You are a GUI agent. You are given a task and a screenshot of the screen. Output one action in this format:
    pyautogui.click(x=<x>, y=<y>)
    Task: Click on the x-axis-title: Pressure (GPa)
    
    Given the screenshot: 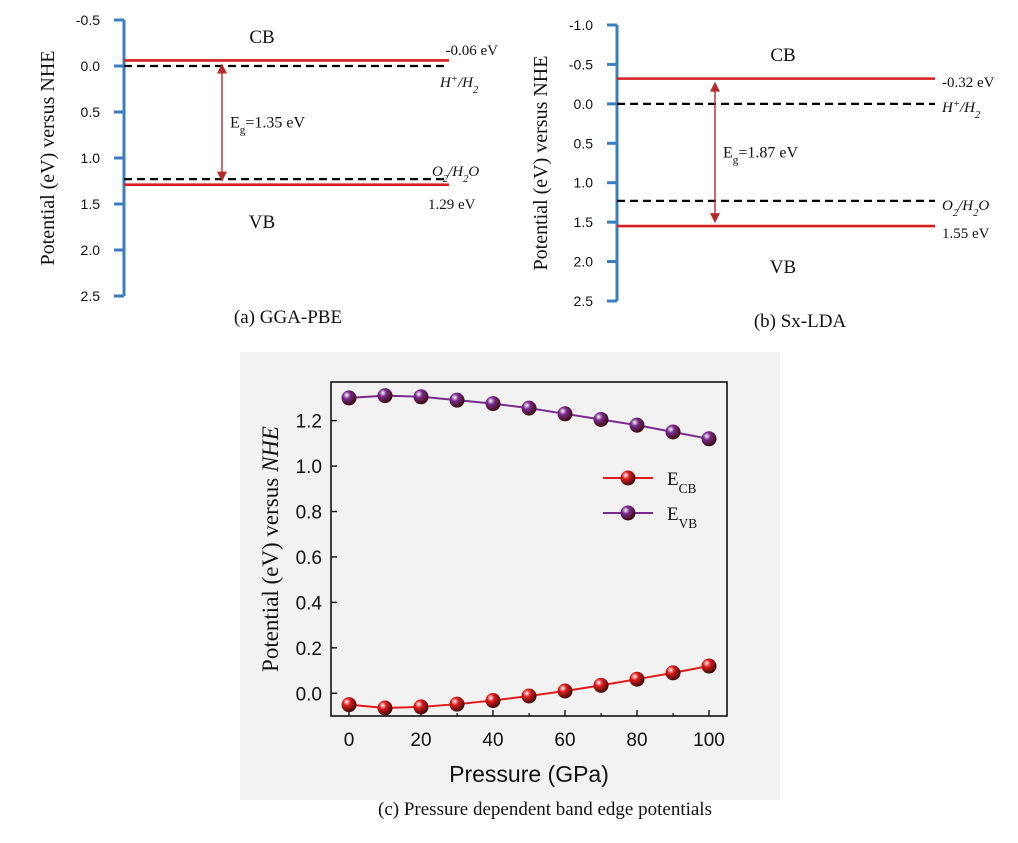 What is the action you would take?
    pyautogui.click(x=529, y=774)
    